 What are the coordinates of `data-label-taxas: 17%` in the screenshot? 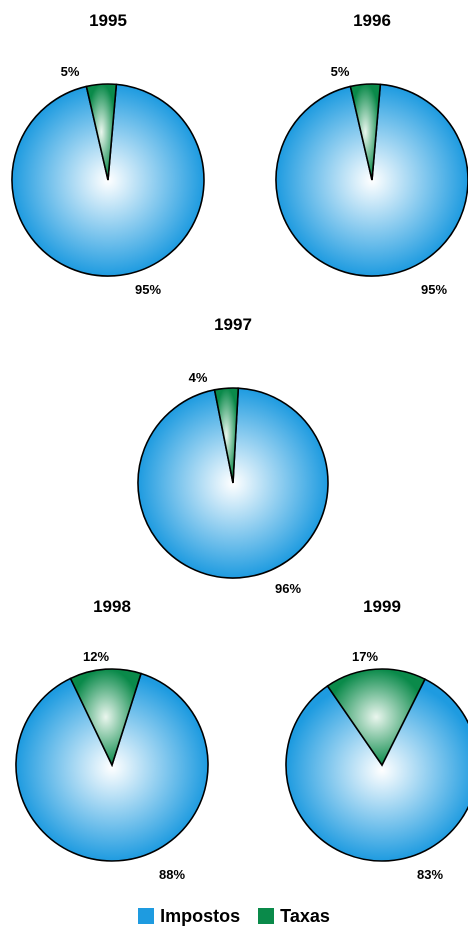 It's located at (365, 656).